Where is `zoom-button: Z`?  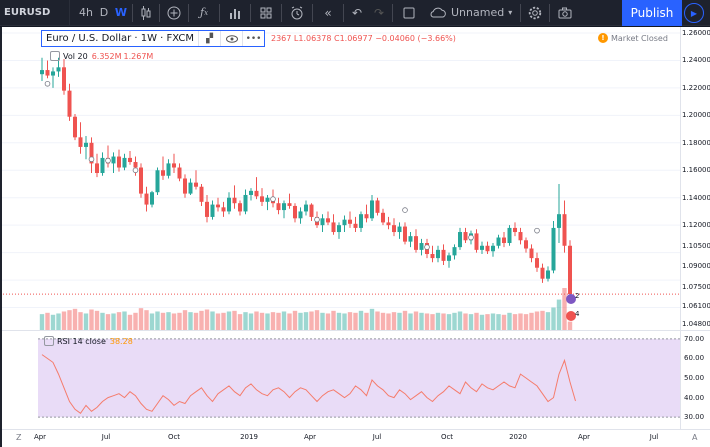 zoom-button: Z is located at coordinates (19, 437).